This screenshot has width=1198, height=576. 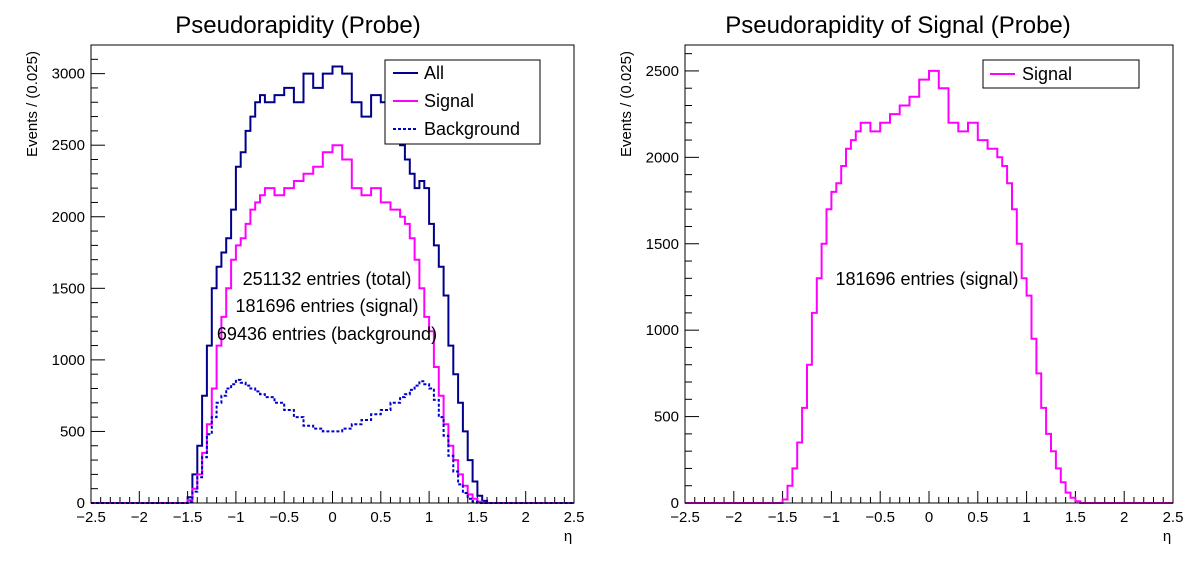 I want to click on legend-box, so click(x=1061, y=74).